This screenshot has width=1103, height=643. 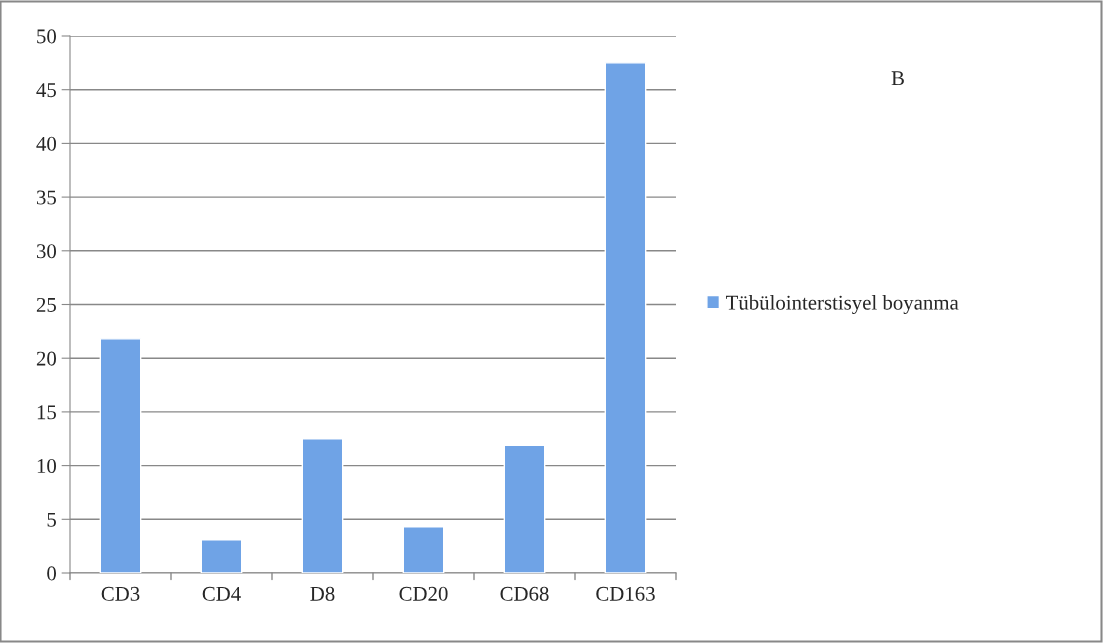 I want to click on x-tick-label: CD20, so click(x=423, y=593).